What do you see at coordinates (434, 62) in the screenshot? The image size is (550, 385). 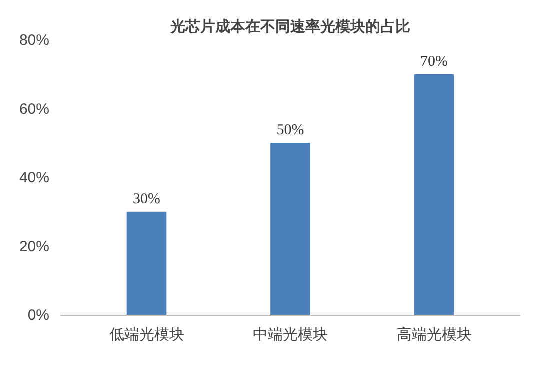 I see `data-label: 70%` at bounding box center [434, 62].